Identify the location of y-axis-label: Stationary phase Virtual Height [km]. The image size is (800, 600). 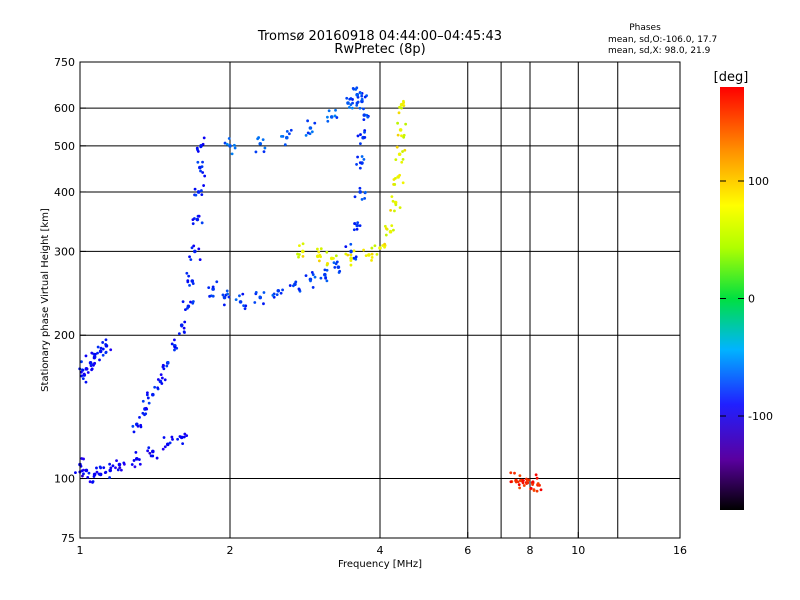
(45, 300).